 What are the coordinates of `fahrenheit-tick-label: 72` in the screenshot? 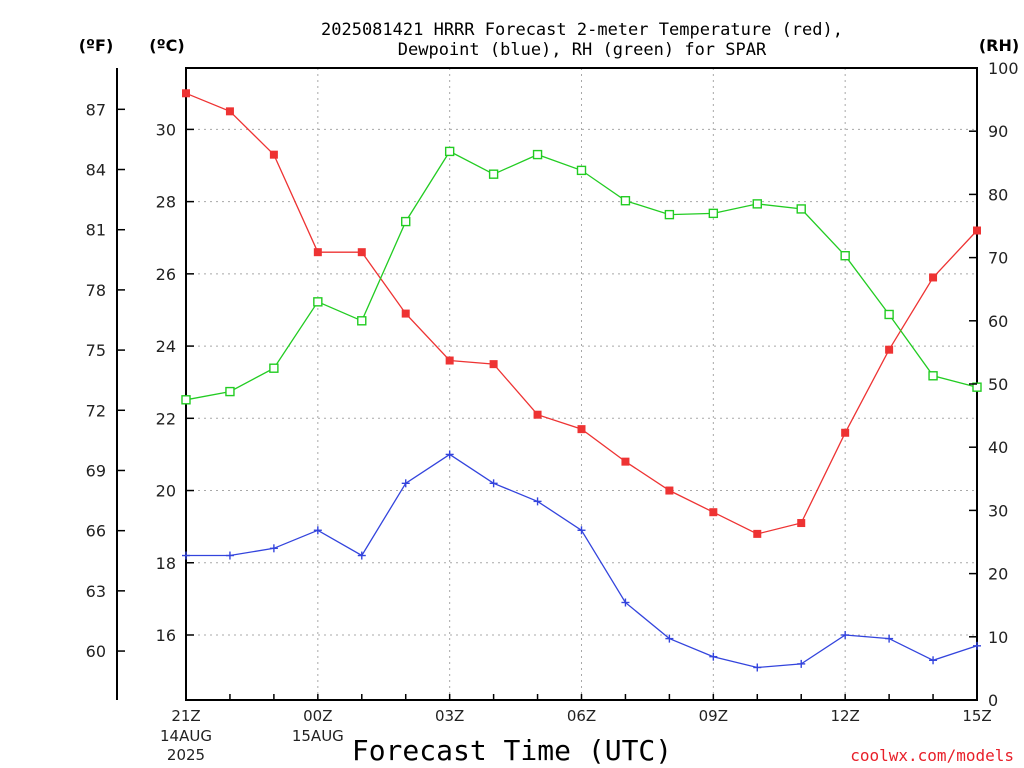 It's located at (96, 410).